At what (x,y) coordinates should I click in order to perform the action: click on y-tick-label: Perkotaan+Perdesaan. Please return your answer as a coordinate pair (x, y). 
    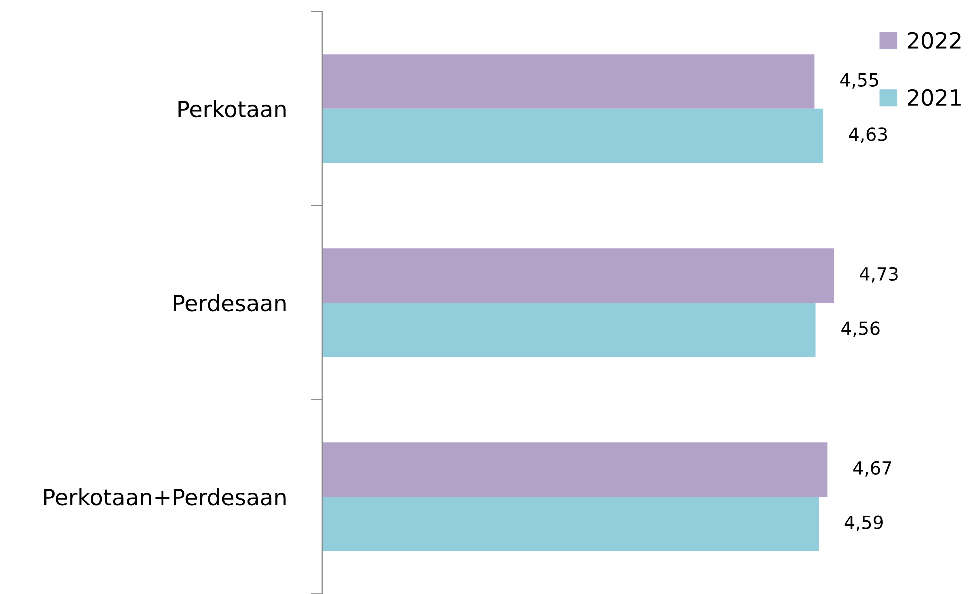
    Looking at the image, I should click on (165, 497).